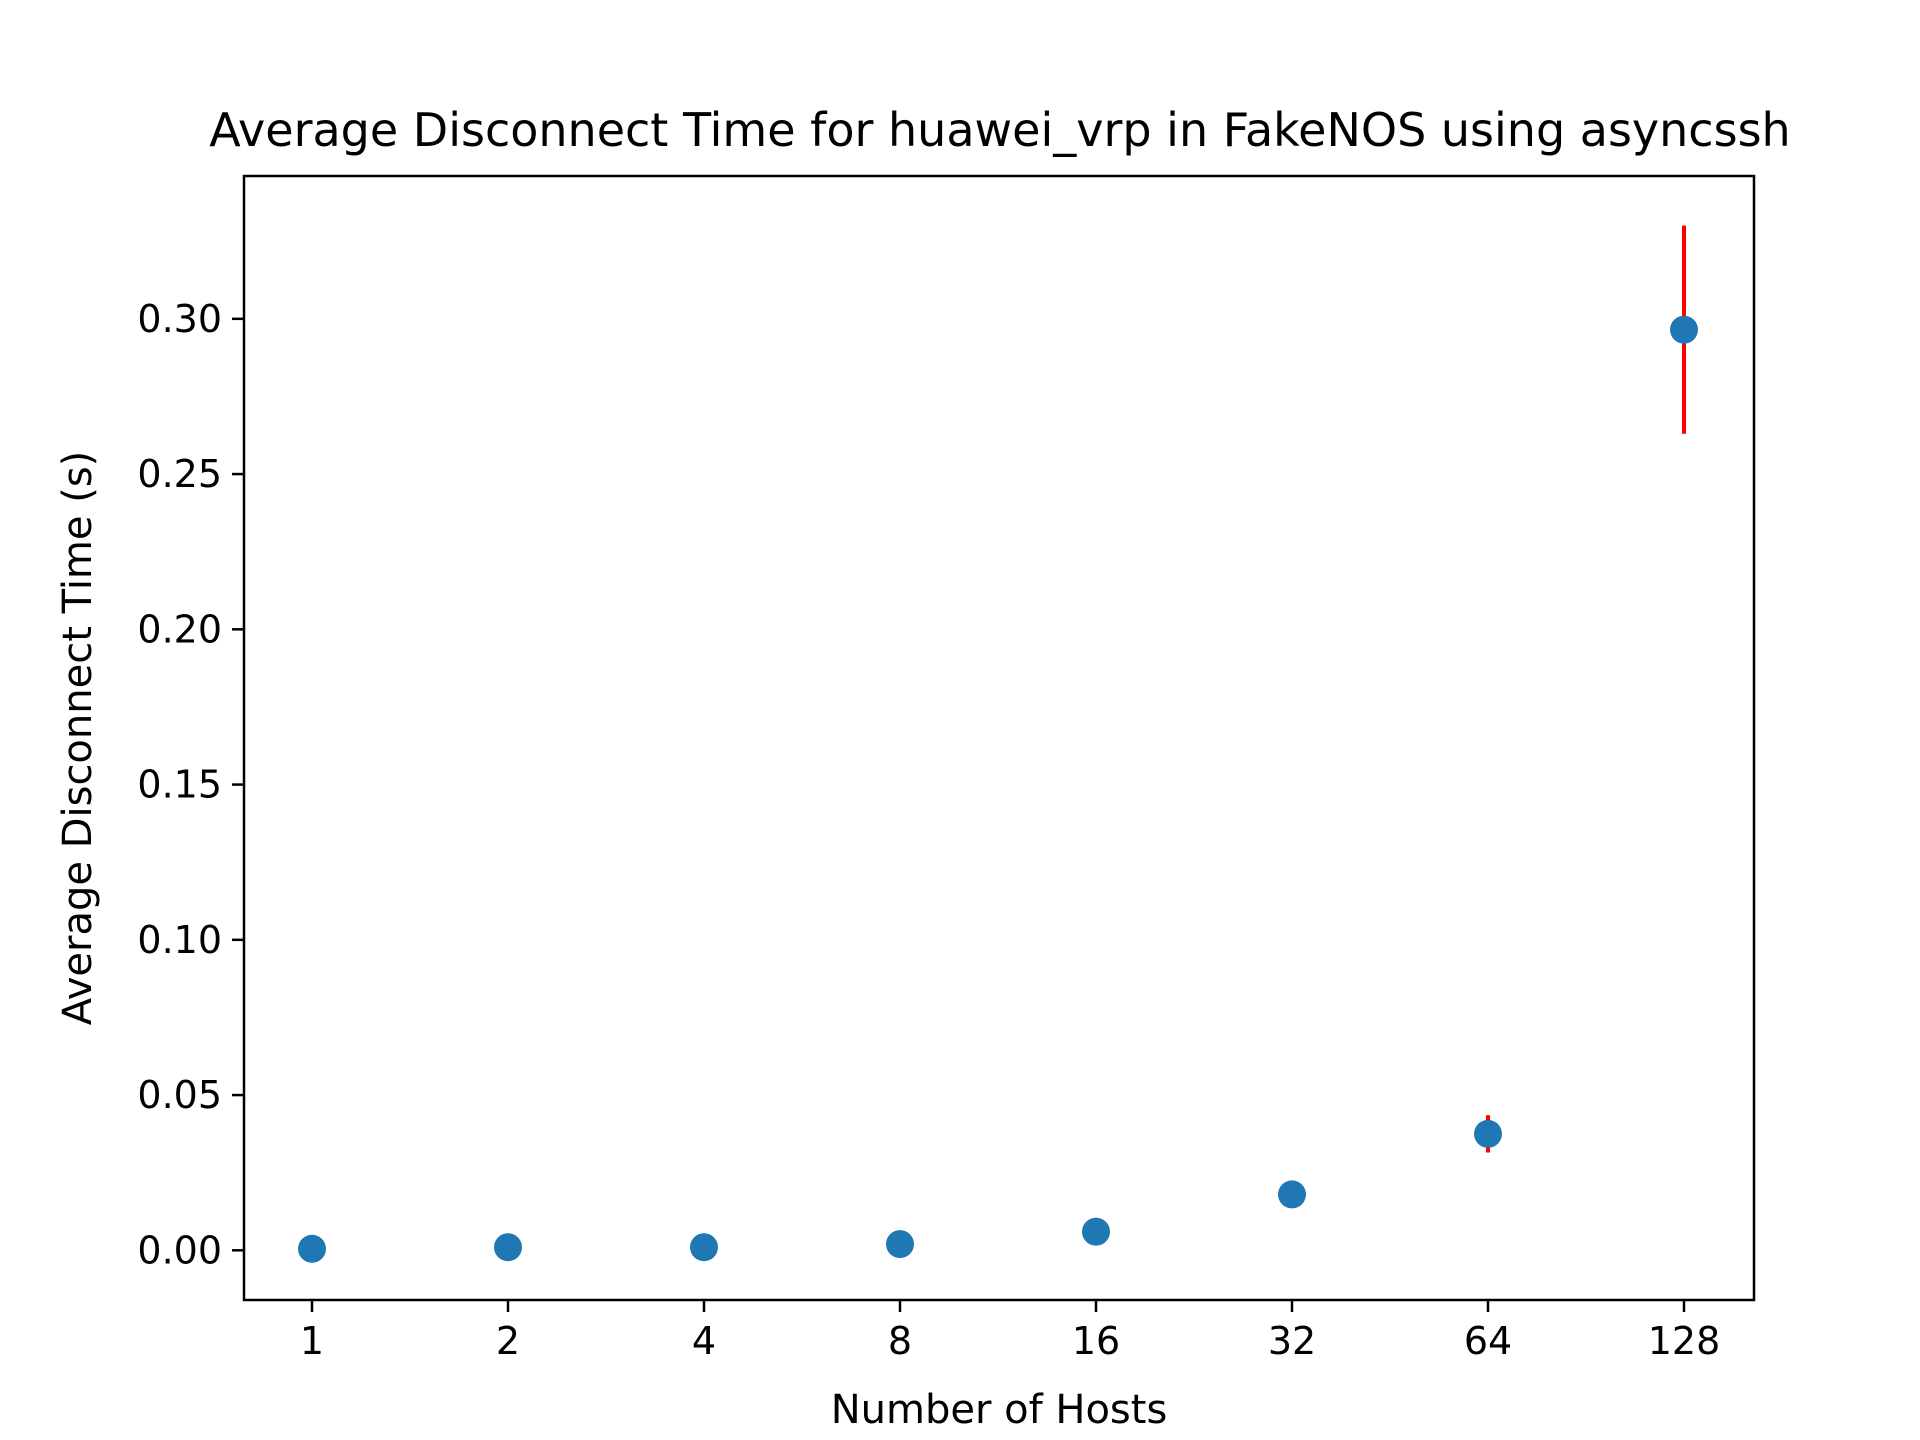  I want to click on x-axis-label: Number of Hosts, so click(999, 1410).